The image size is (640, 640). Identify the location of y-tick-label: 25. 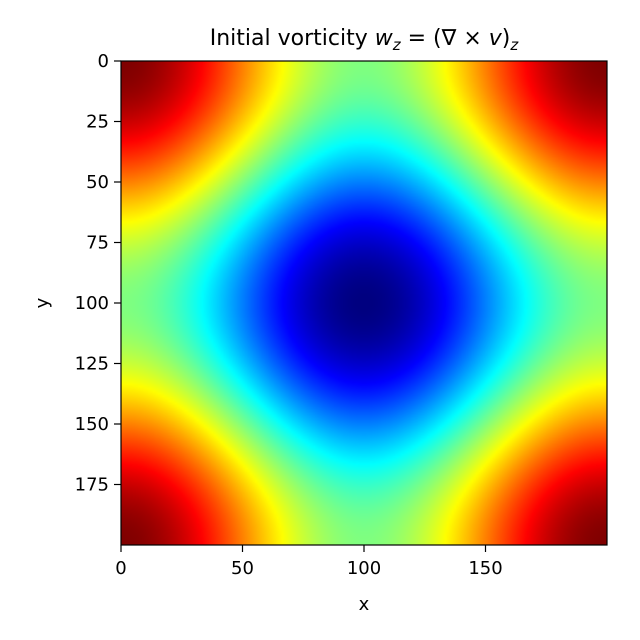
(97, 122).